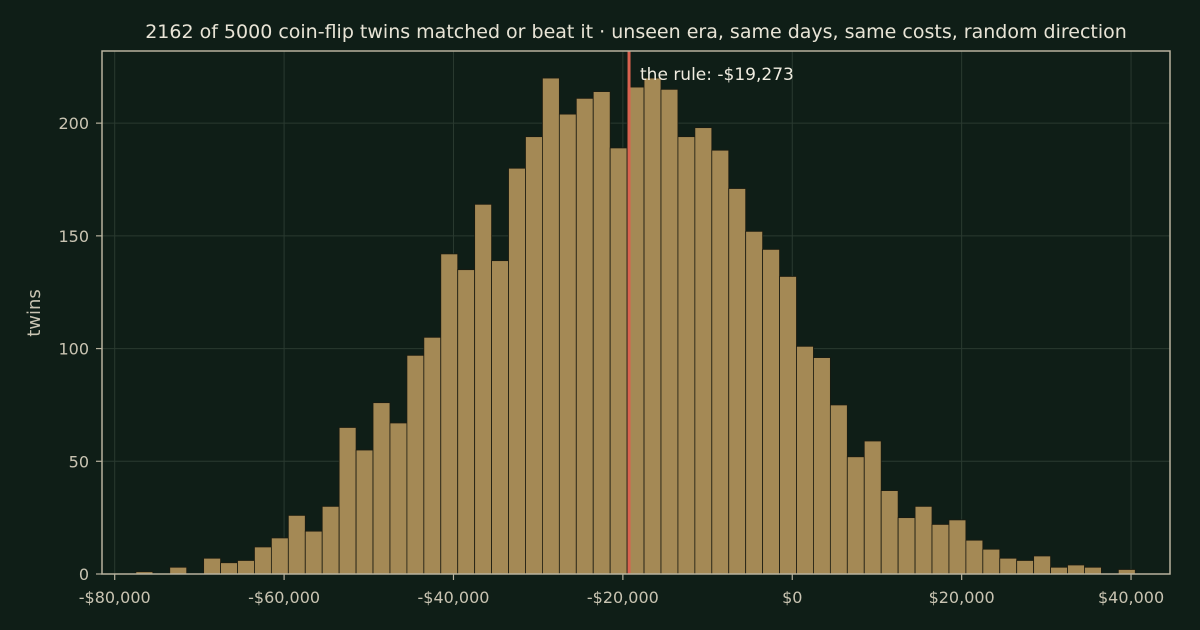 This screenshot has width=1200, height=630. Describe the element at coordinates (454, 597) in the screenshot. I see `x-tick-label: -$40,000` at that location.